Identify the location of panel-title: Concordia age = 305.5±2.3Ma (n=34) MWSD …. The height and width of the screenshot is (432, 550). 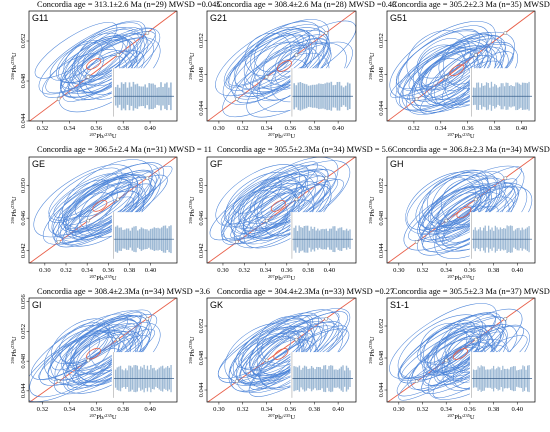
(304, 149).